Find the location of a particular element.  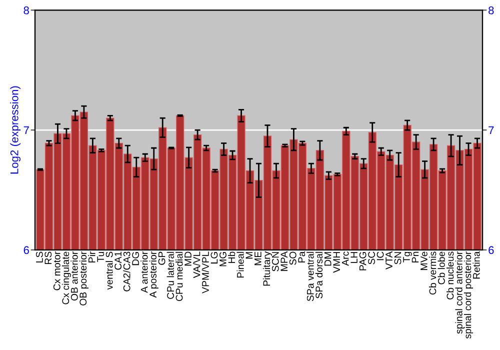

x-tick-label: M is located at coordinates (249, 255).